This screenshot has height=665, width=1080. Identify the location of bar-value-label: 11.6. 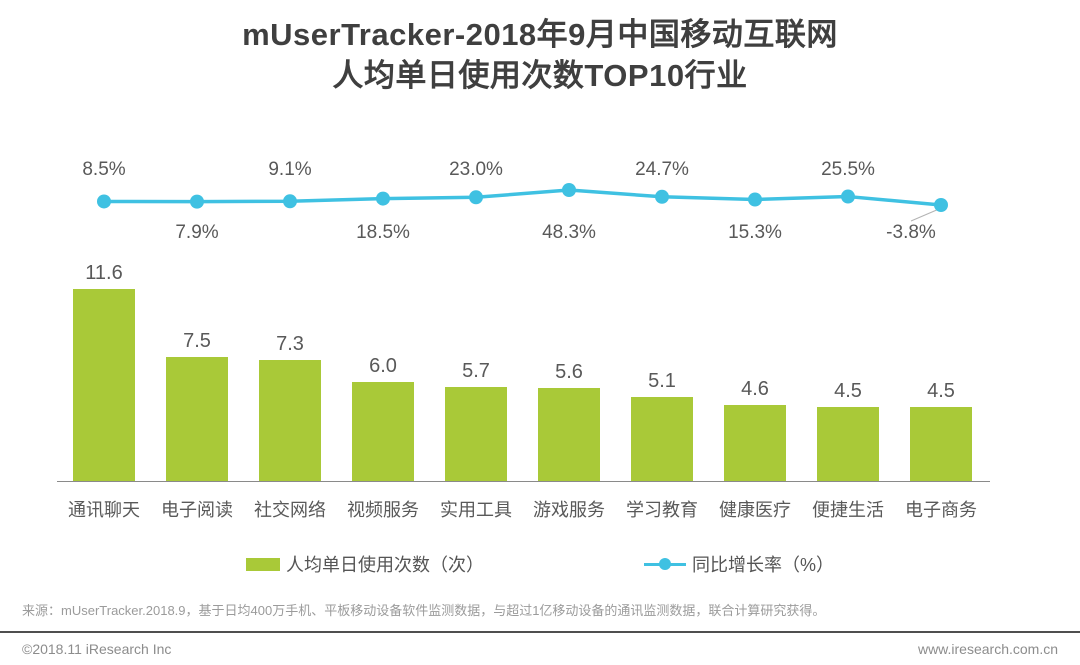
(104, 273).